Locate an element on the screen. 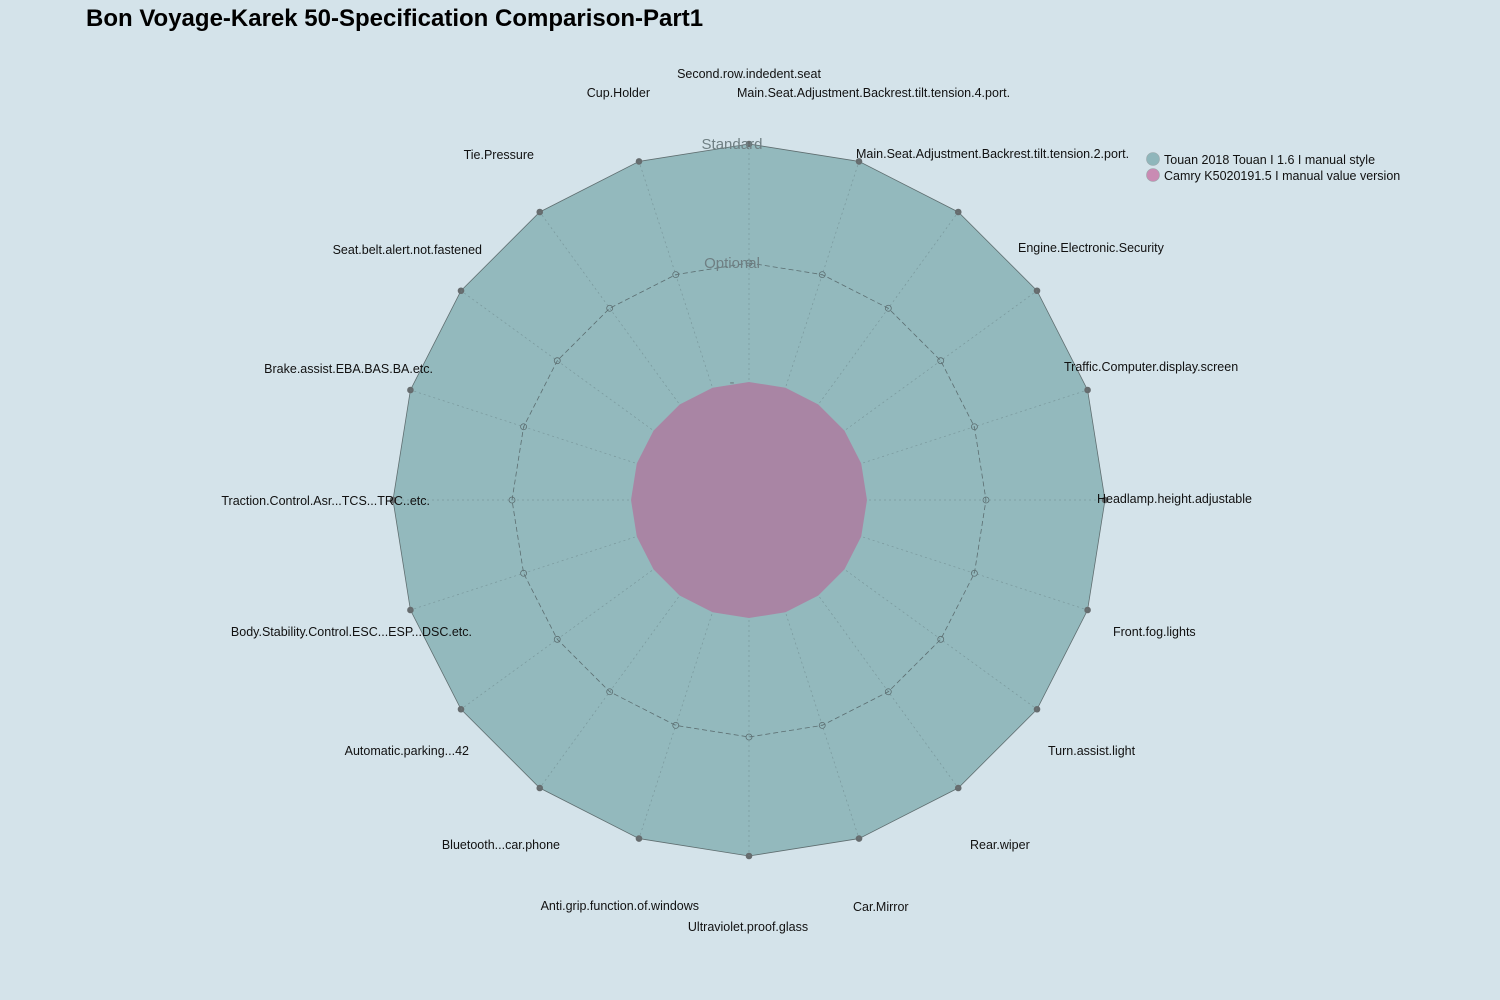 This screenshot has height=1000, width=1500. axis-label: Rear.wiper is located at coordinates (1000, 845).